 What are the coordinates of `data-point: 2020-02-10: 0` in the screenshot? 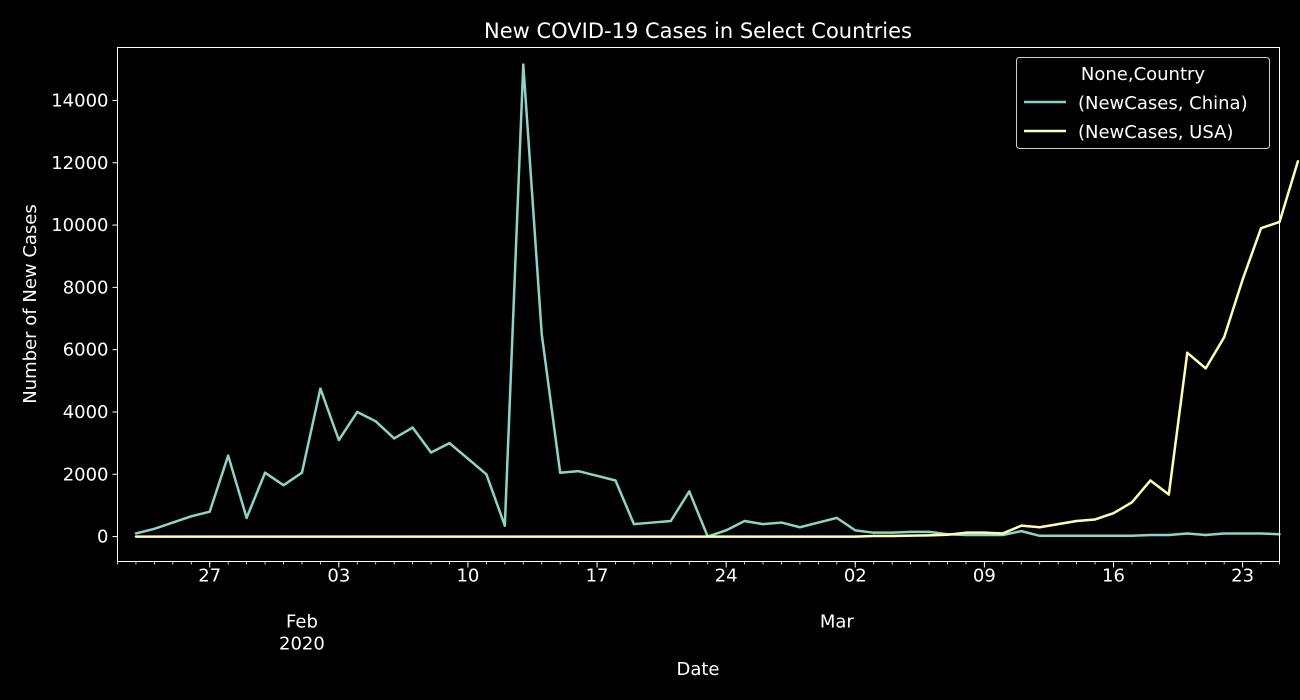 It's located at (468, 536).